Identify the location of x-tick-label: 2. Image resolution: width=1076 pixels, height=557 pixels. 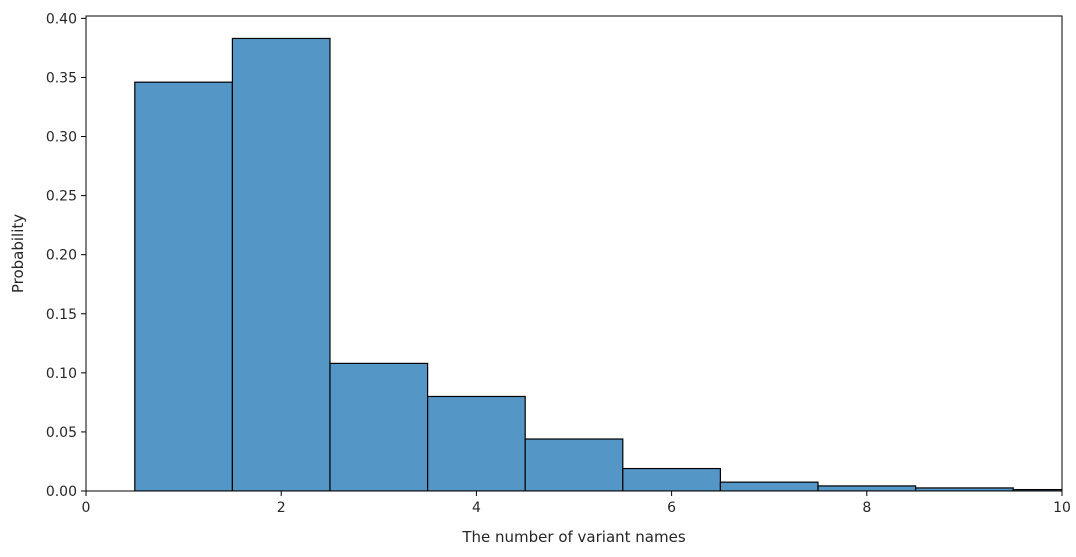
(281, 508).